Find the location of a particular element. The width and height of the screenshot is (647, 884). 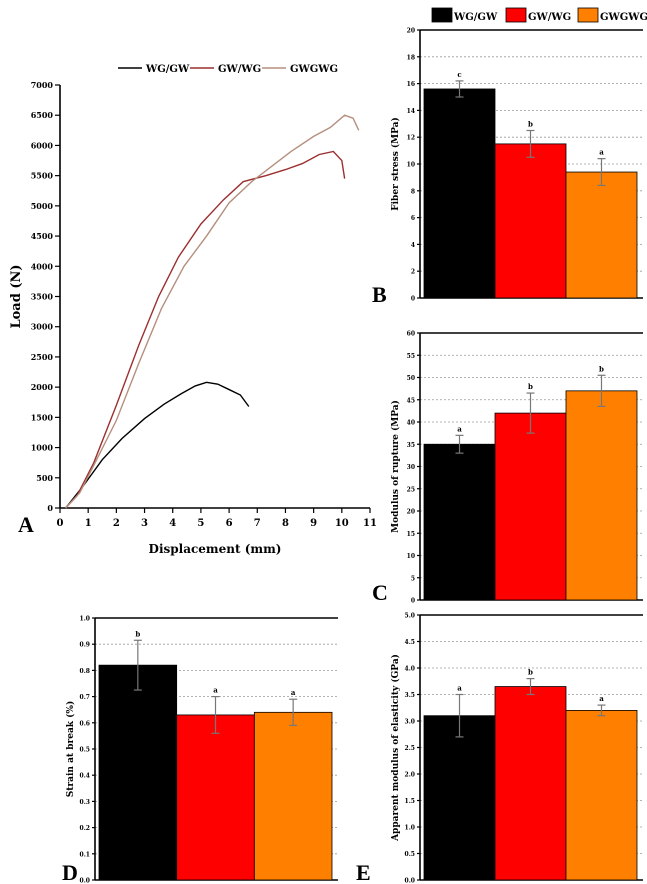

panel-a-y-tick-label: 2000 is located at coordinates (42, 387).